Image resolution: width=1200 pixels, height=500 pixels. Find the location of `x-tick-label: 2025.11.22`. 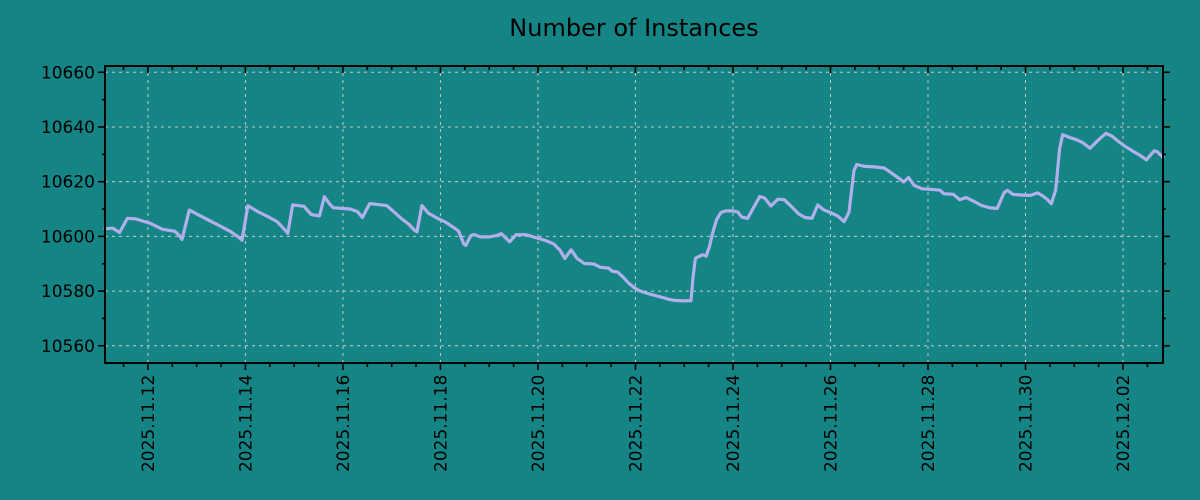

x-tick-label: 2025.11.22 is located at coordinates (636, 423).